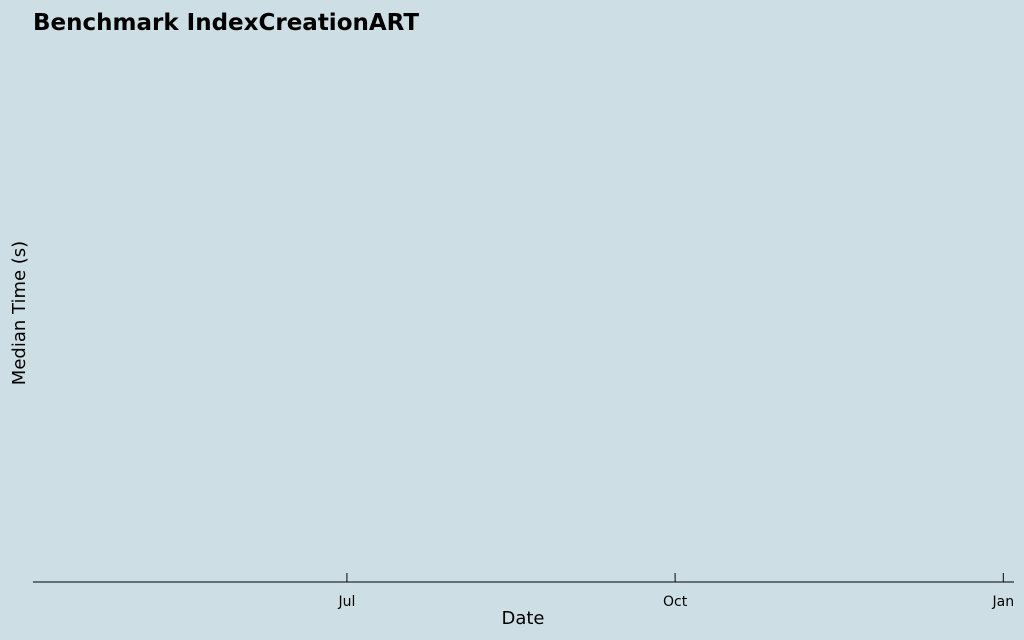  Describe the element at coordinates (675, 602) in the screenshot. I see `x-tick-label: Oct` at that location.